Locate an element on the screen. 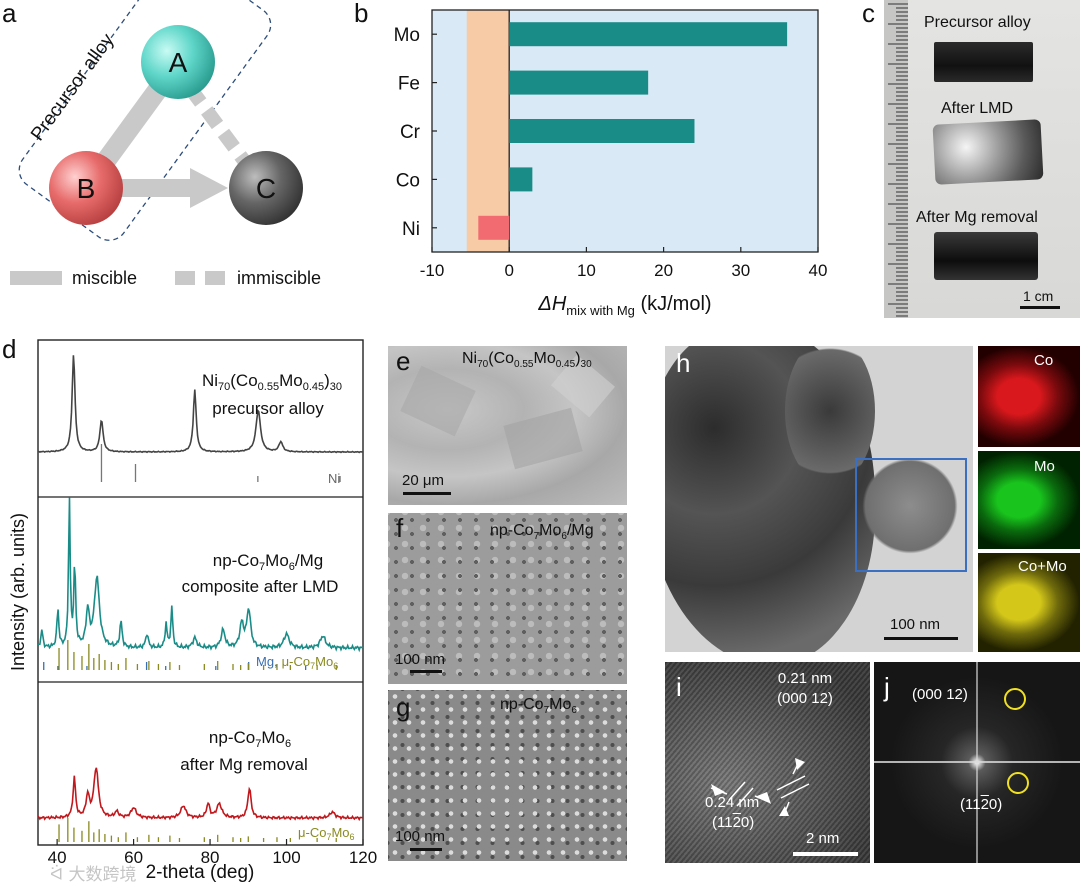  sem-g-title: np-Co7Mo6 is located at coordinates (538, 706).